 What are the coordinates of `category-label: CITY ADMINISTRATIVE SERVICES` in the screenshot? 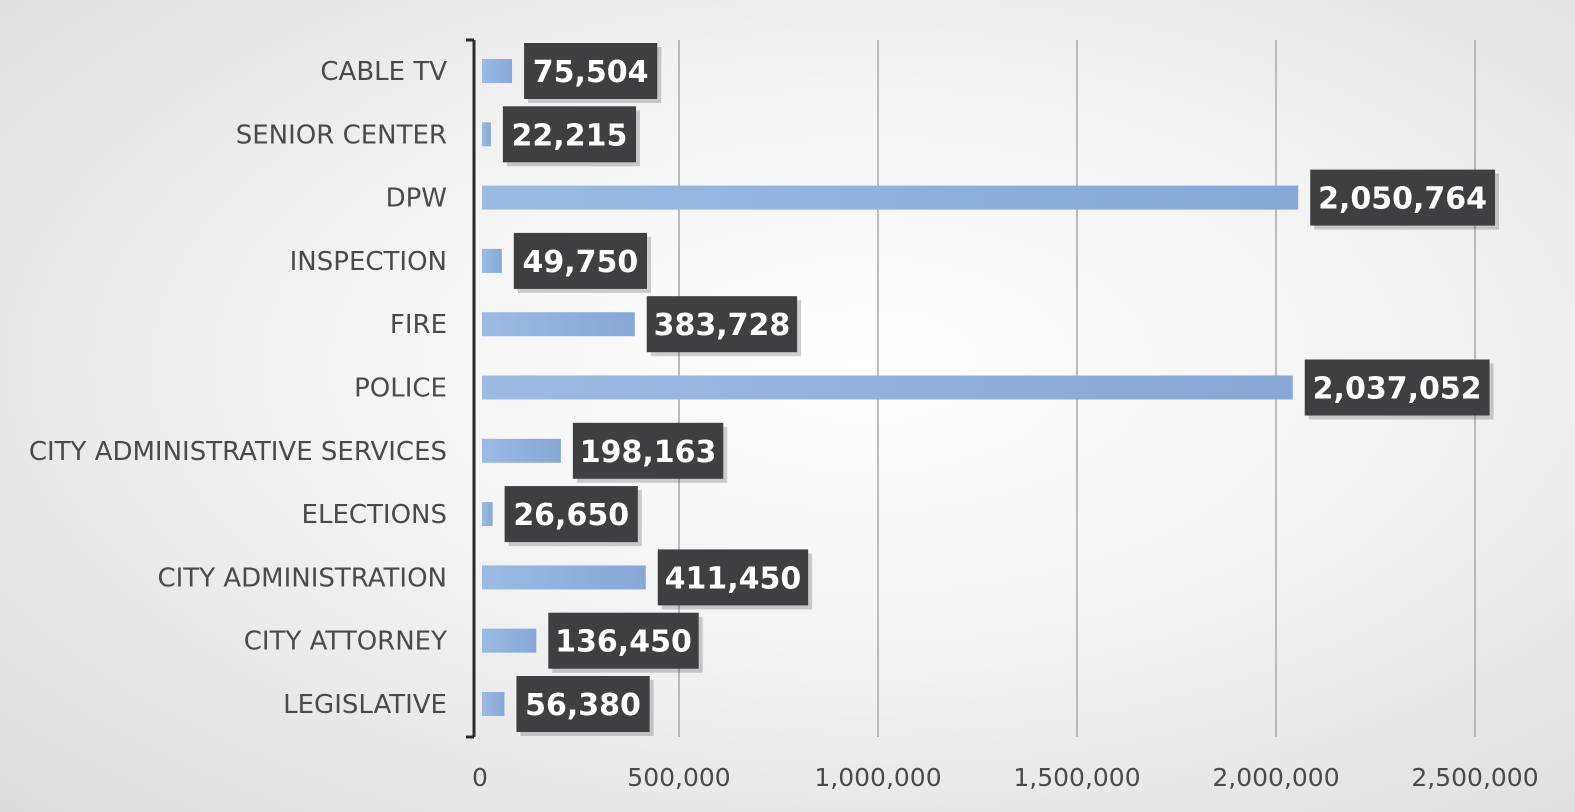 It's located at (238, 452).